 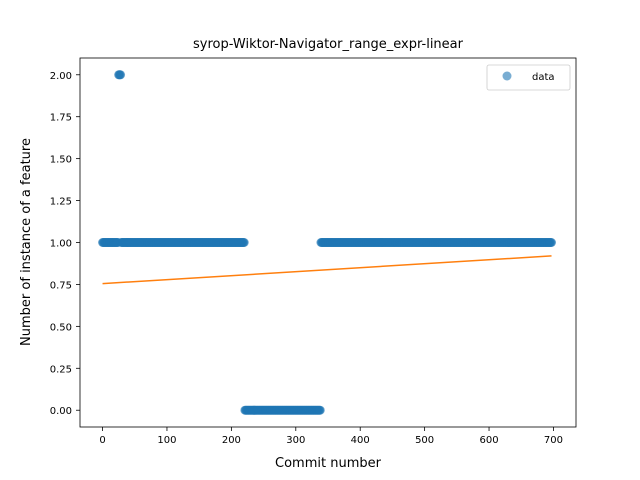 I want to click on x-tick-label: 500, so click(x=424, y=440).